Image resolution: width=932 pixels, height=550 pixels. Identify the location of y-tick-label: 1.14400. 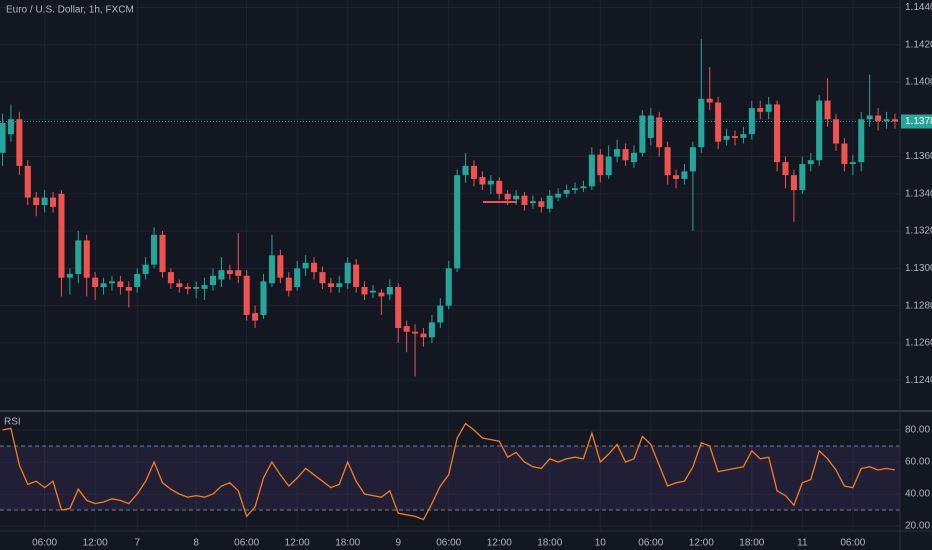
(918, 7).